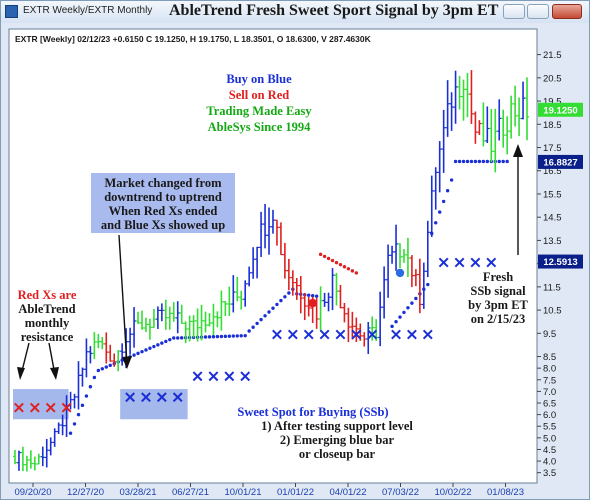 Image resolution: width=590 pixels, height=500 pixels. I want to click on price-badge-label: 16.8827, so click(560, 162).